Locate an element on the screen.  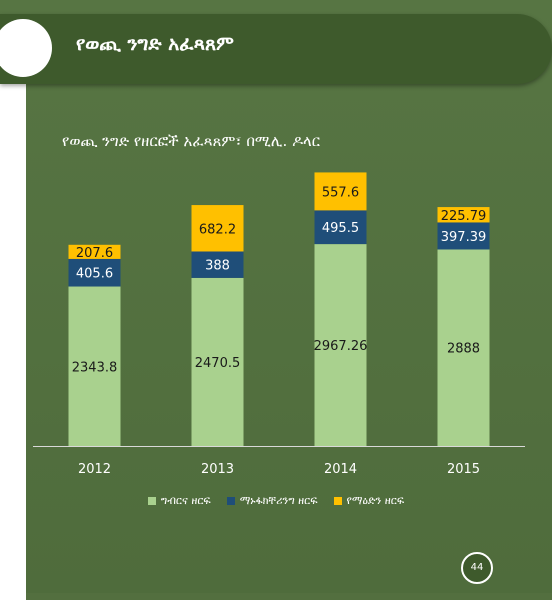
x-tick-label-2012: 2012 is located at coordinates (94, 469).